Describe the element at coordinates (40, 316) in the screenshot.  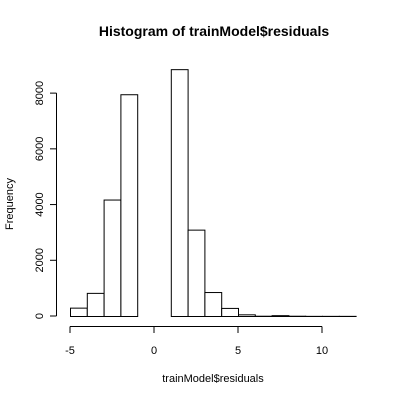
I see `y-tick-label-0: 0` at that location.